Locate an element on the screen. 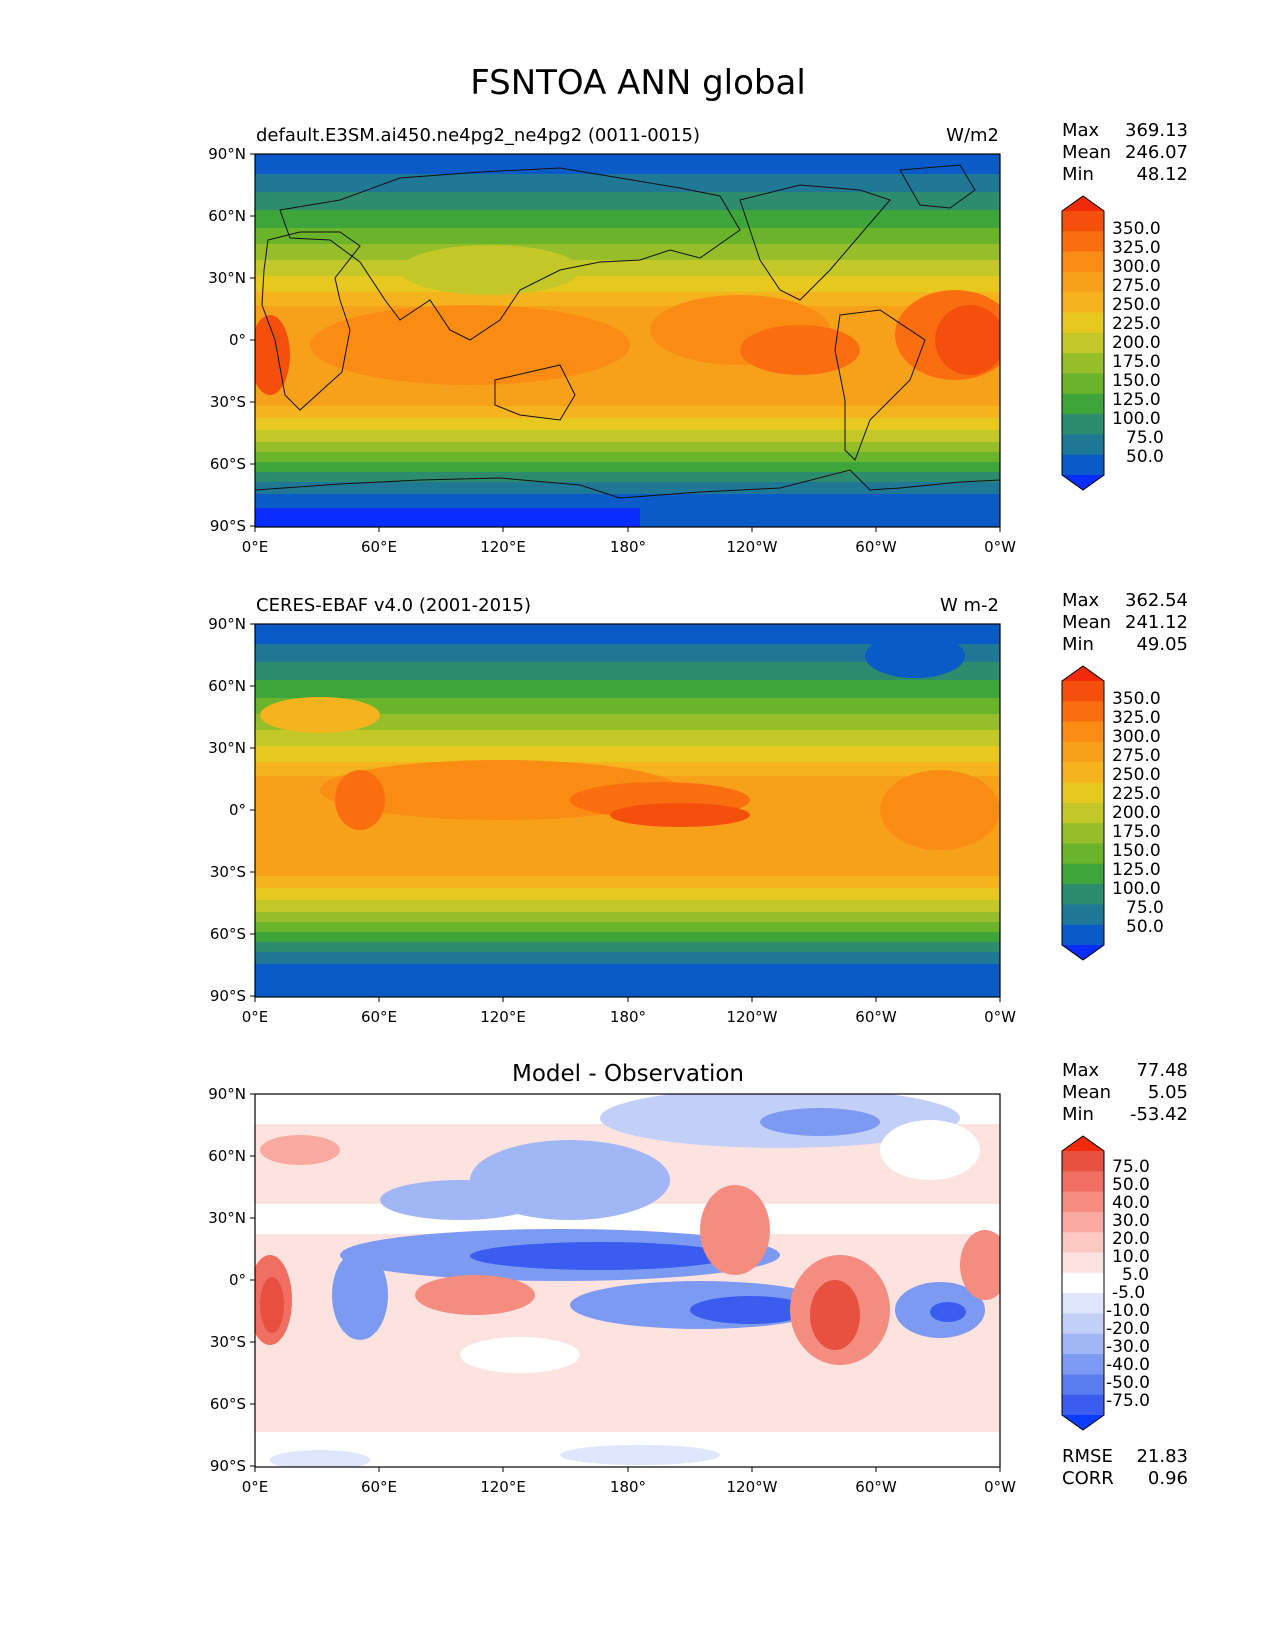  panel-title-left: CERES-EBAF v4.0 (2001-2015) is located at coordinates (393, 605).